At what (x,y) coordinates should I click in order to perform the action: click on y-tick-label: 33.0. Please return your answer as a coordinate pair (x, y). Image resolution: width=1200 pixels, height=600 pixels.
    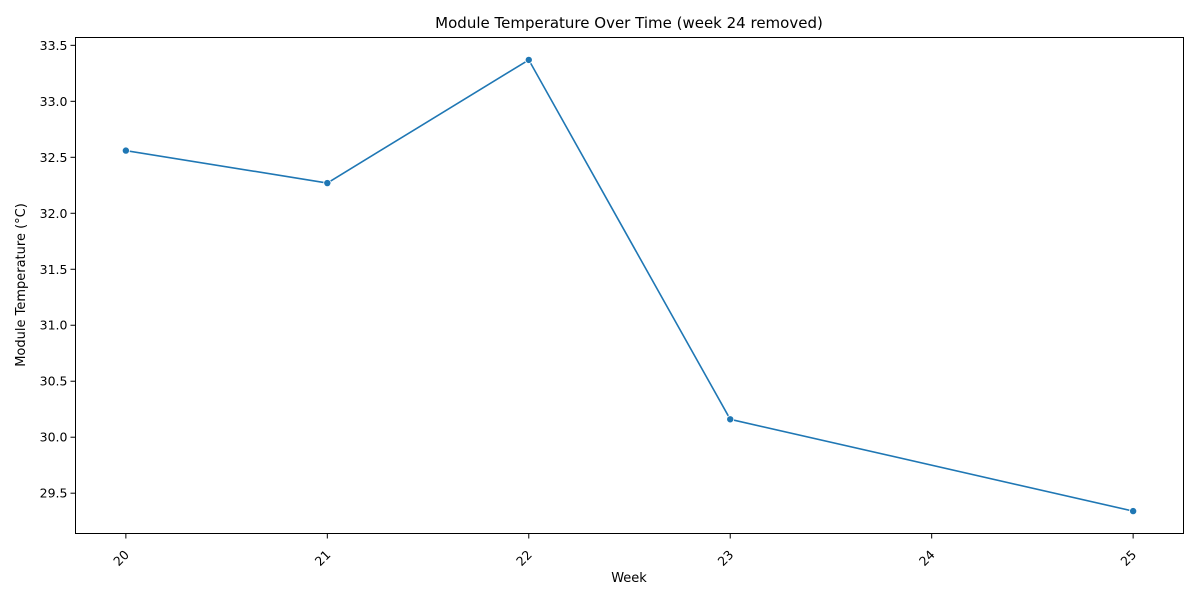
    Looking at the image, I should click on (54, 101).